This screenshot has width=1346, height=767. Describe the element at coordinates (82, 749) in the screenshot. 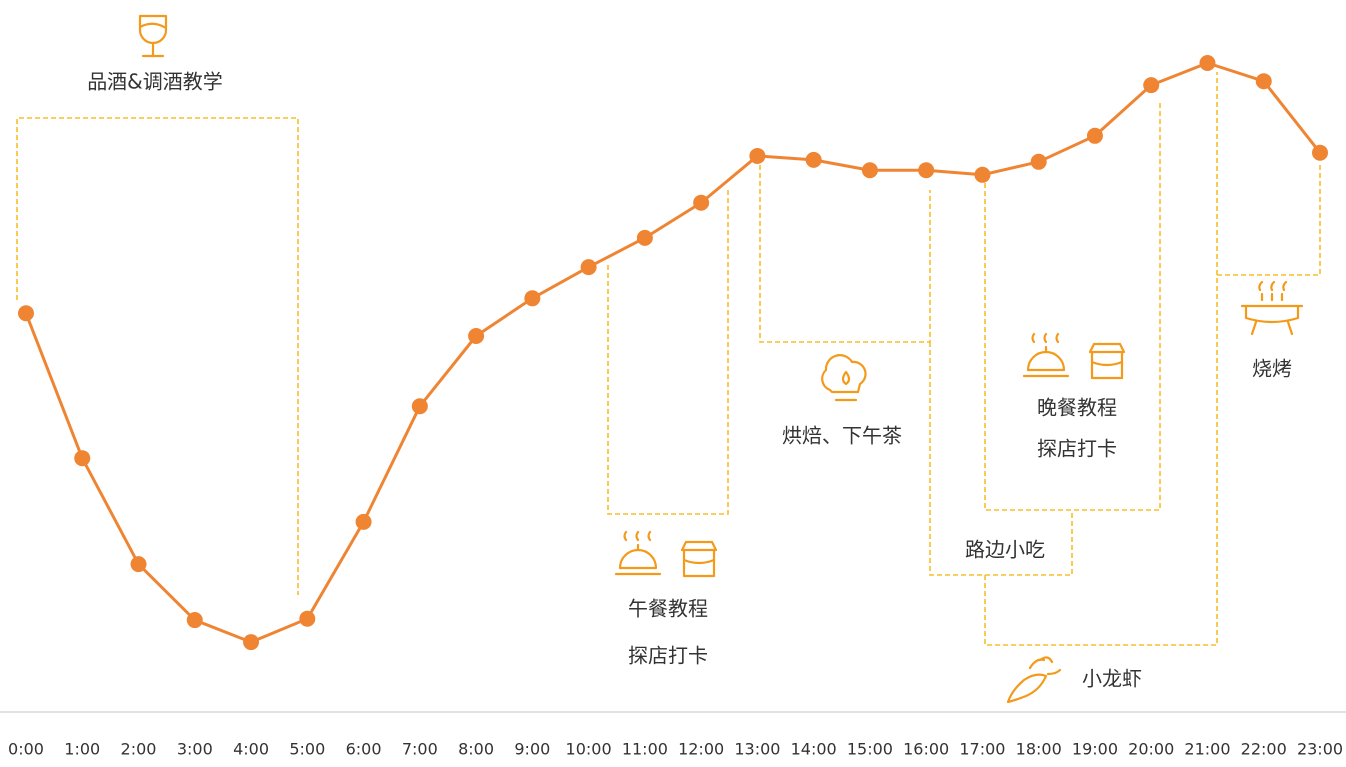

I see `x-tick-label: 1:00` at that location.